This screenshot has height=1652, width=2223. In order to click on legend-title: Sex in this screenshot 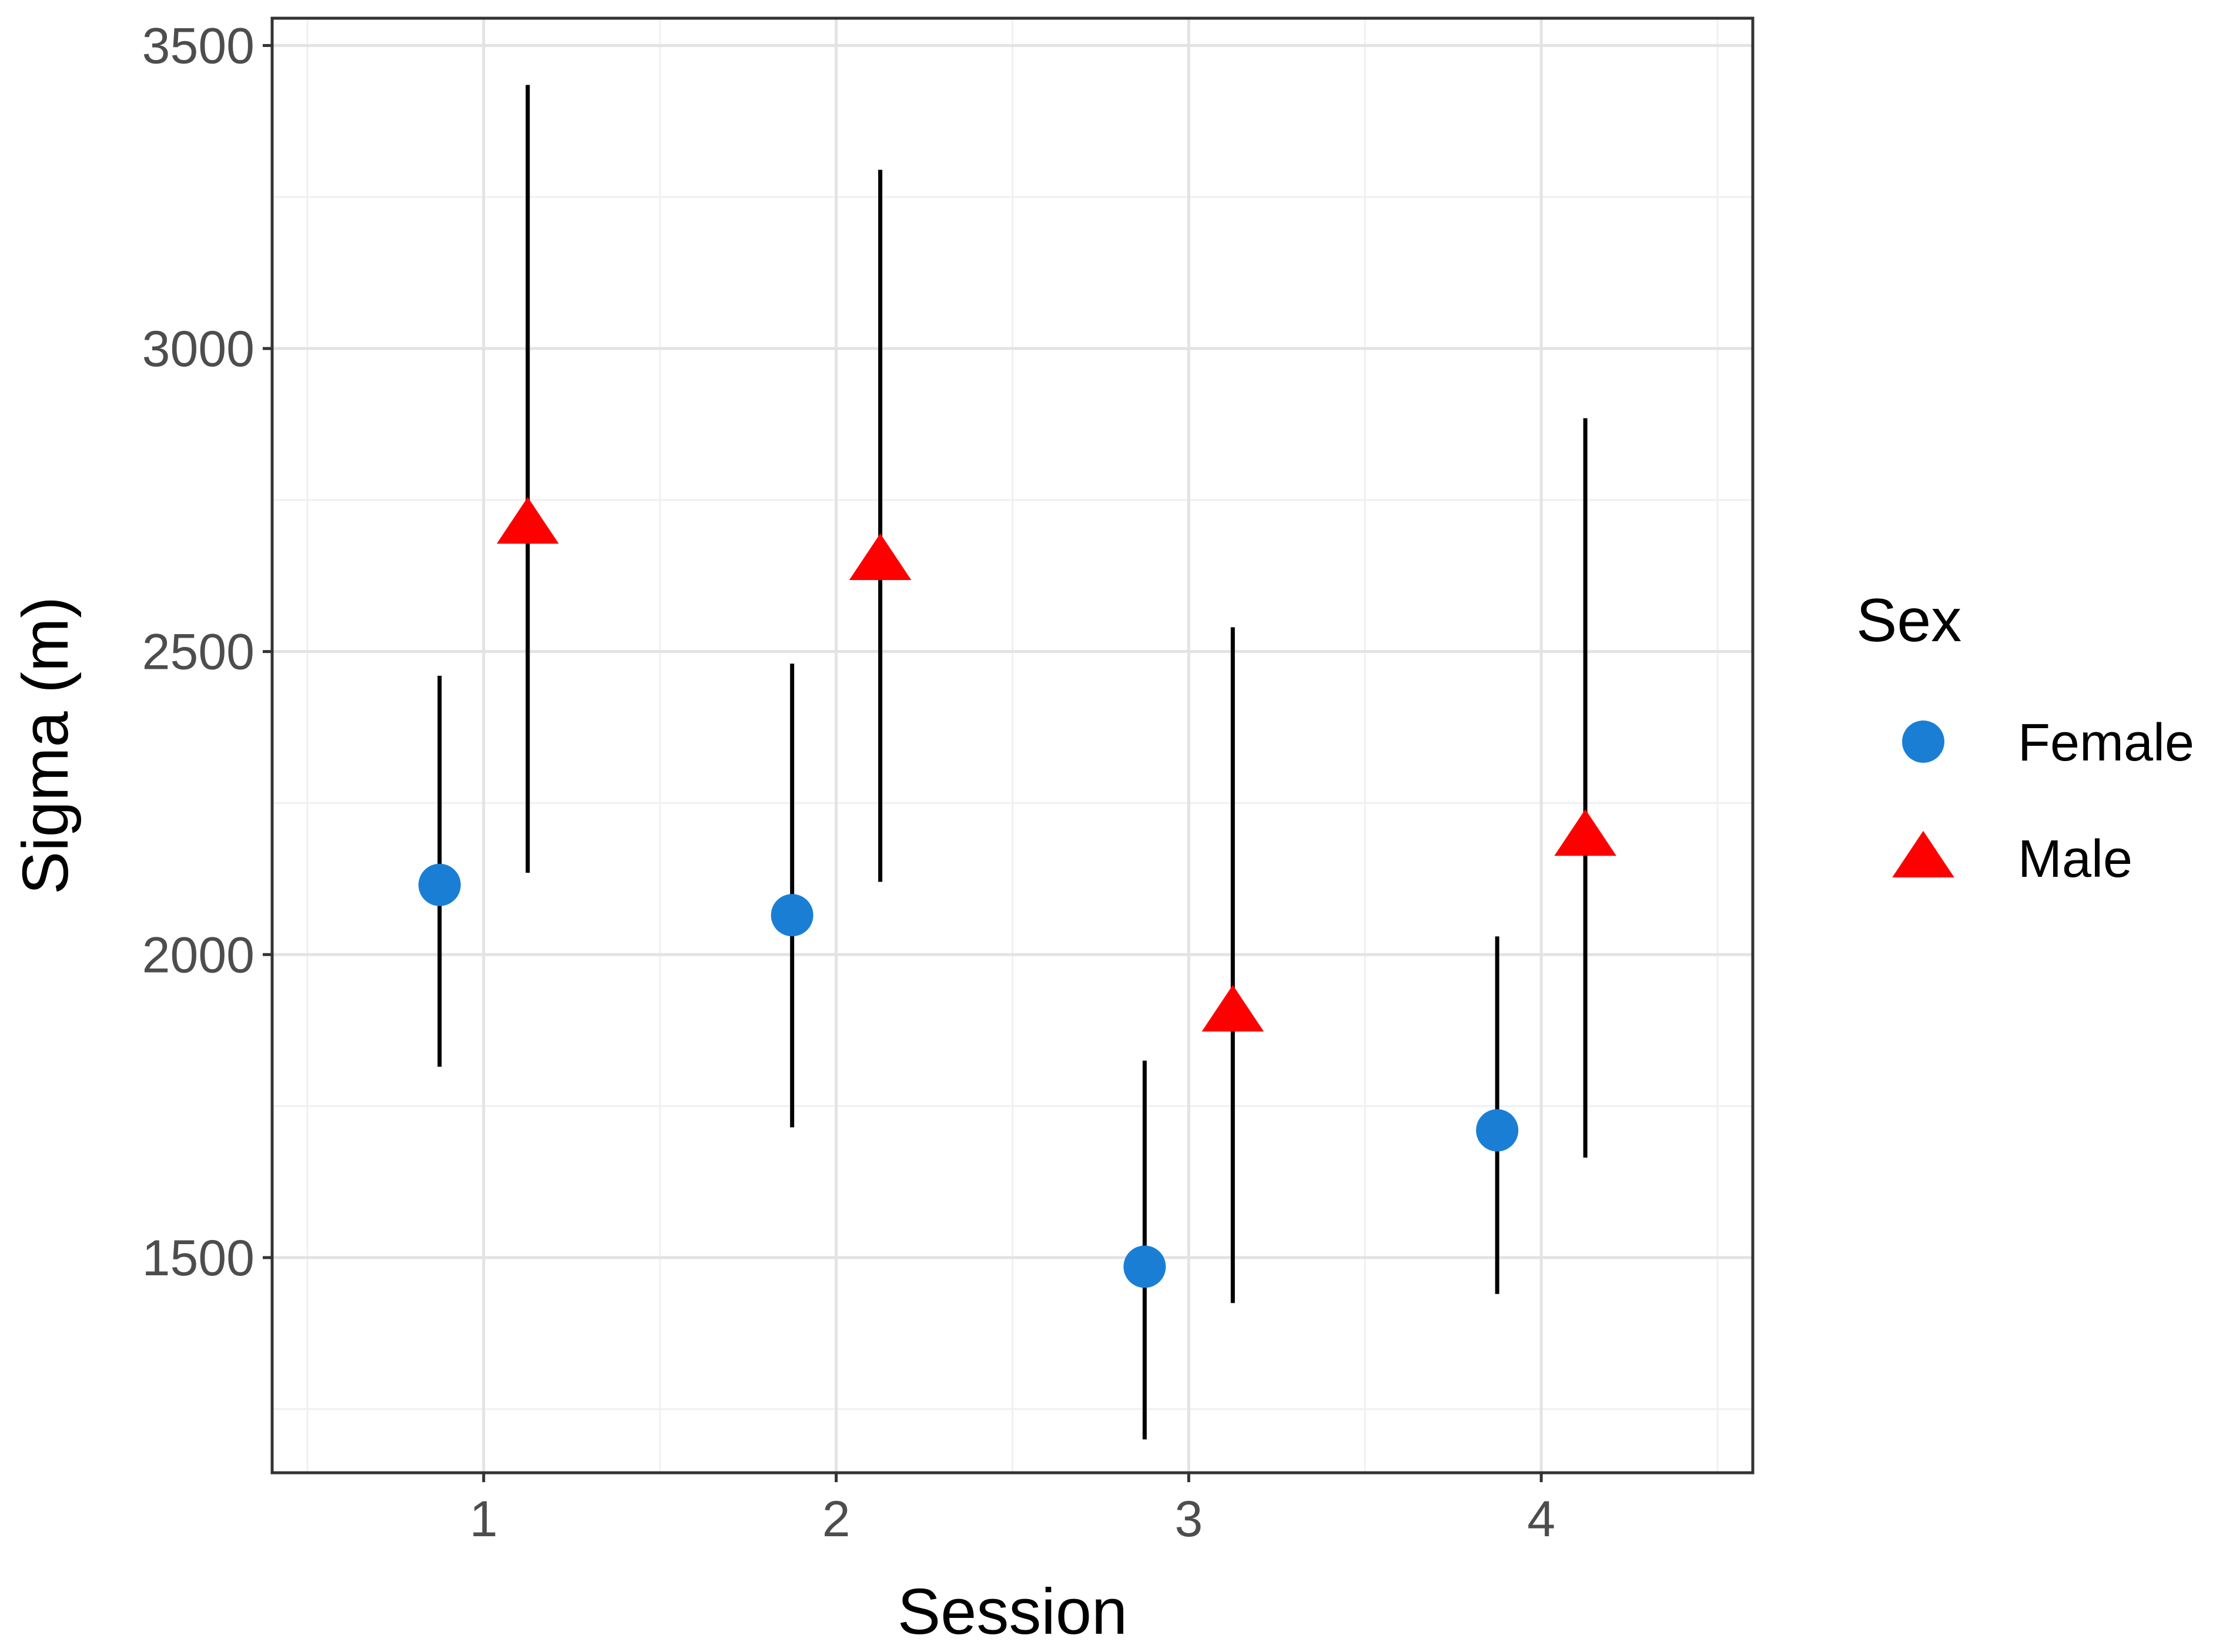, I will do `click(1908, 621)`.